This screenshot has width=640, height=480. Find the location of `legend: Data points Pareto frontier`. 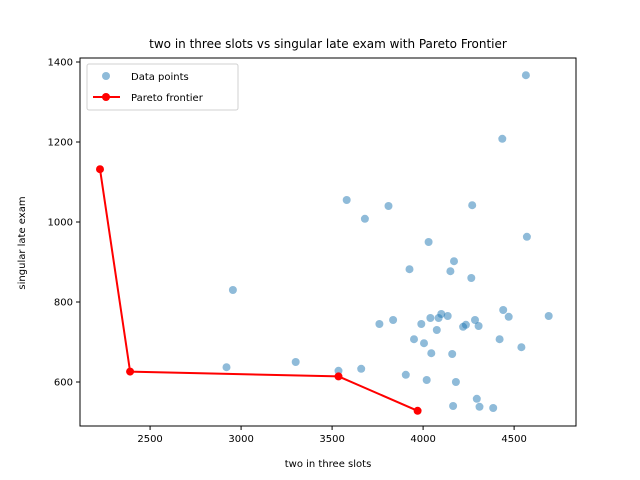

legend: Data points Pareto frontier is located at coordinates (162, 87).